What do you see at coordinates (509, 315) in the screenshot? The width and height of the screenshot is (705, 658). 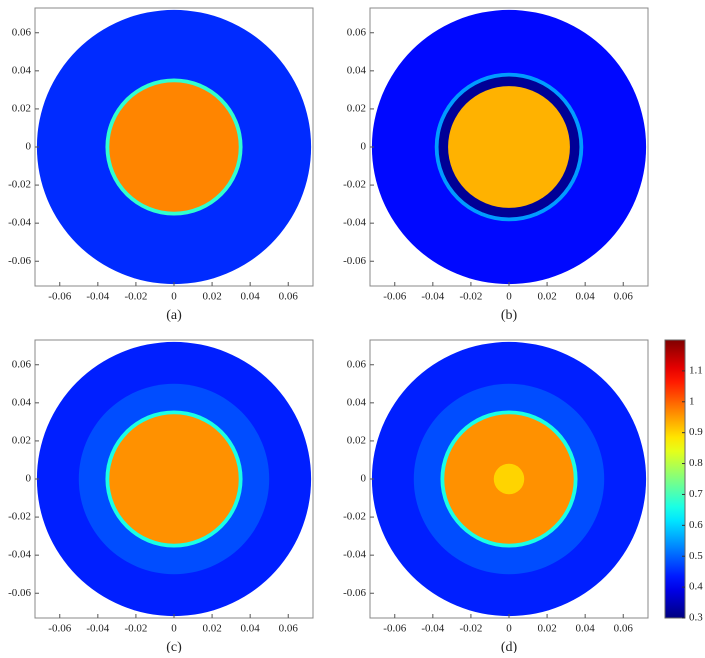 I see `panel-caption: (b)` at bounding box center [509, 315].